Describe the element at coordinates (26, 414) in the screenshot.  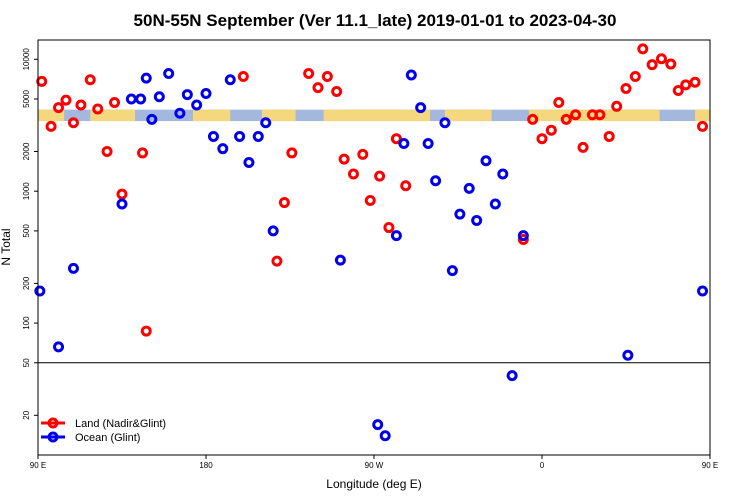
I see `y-tick-label: 20` at that location.